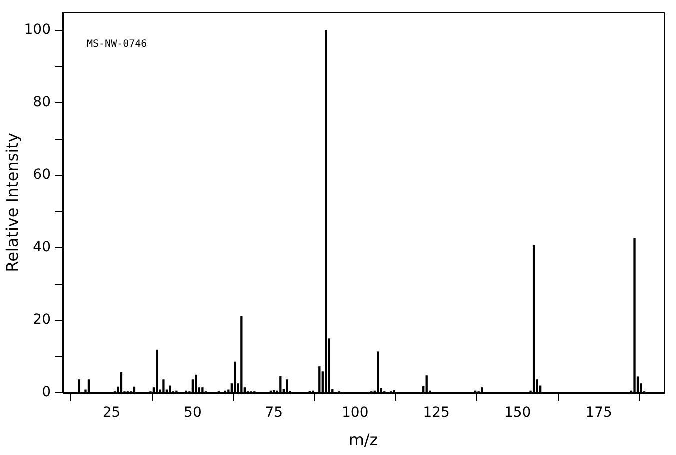 The height and width of the screenshot is (455, 676). I want to click on y-tick-label: 80, so click(42, 102).